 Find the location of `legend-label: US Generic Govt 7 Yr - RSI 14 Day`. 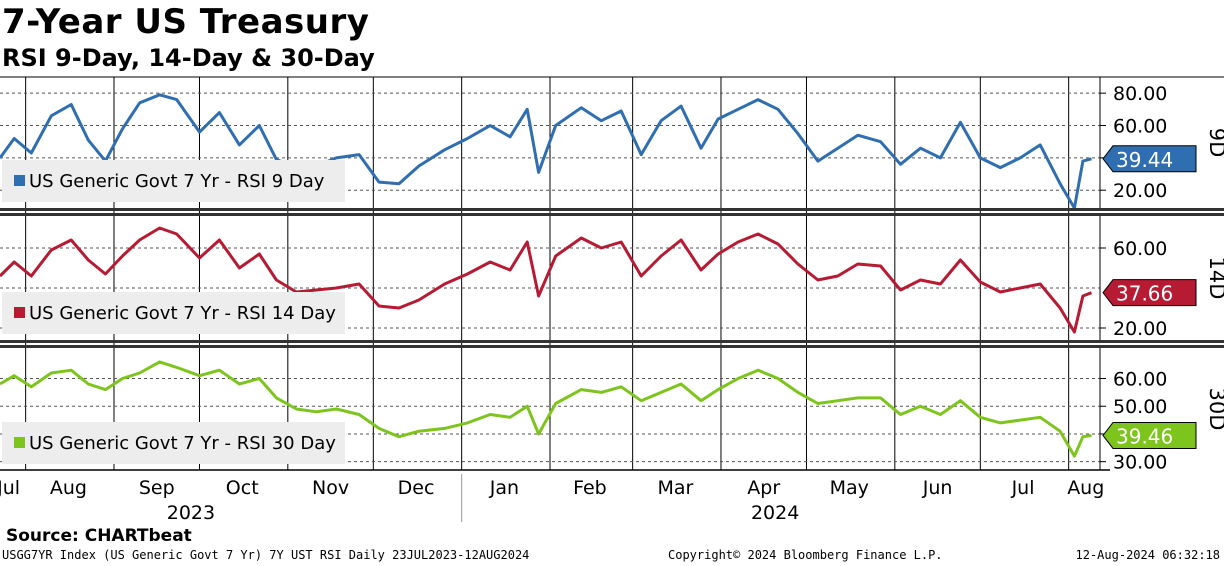

legend-label: US Generic Govt 7 Yr - RSI 14 Day is located at coordinates (182, 313).